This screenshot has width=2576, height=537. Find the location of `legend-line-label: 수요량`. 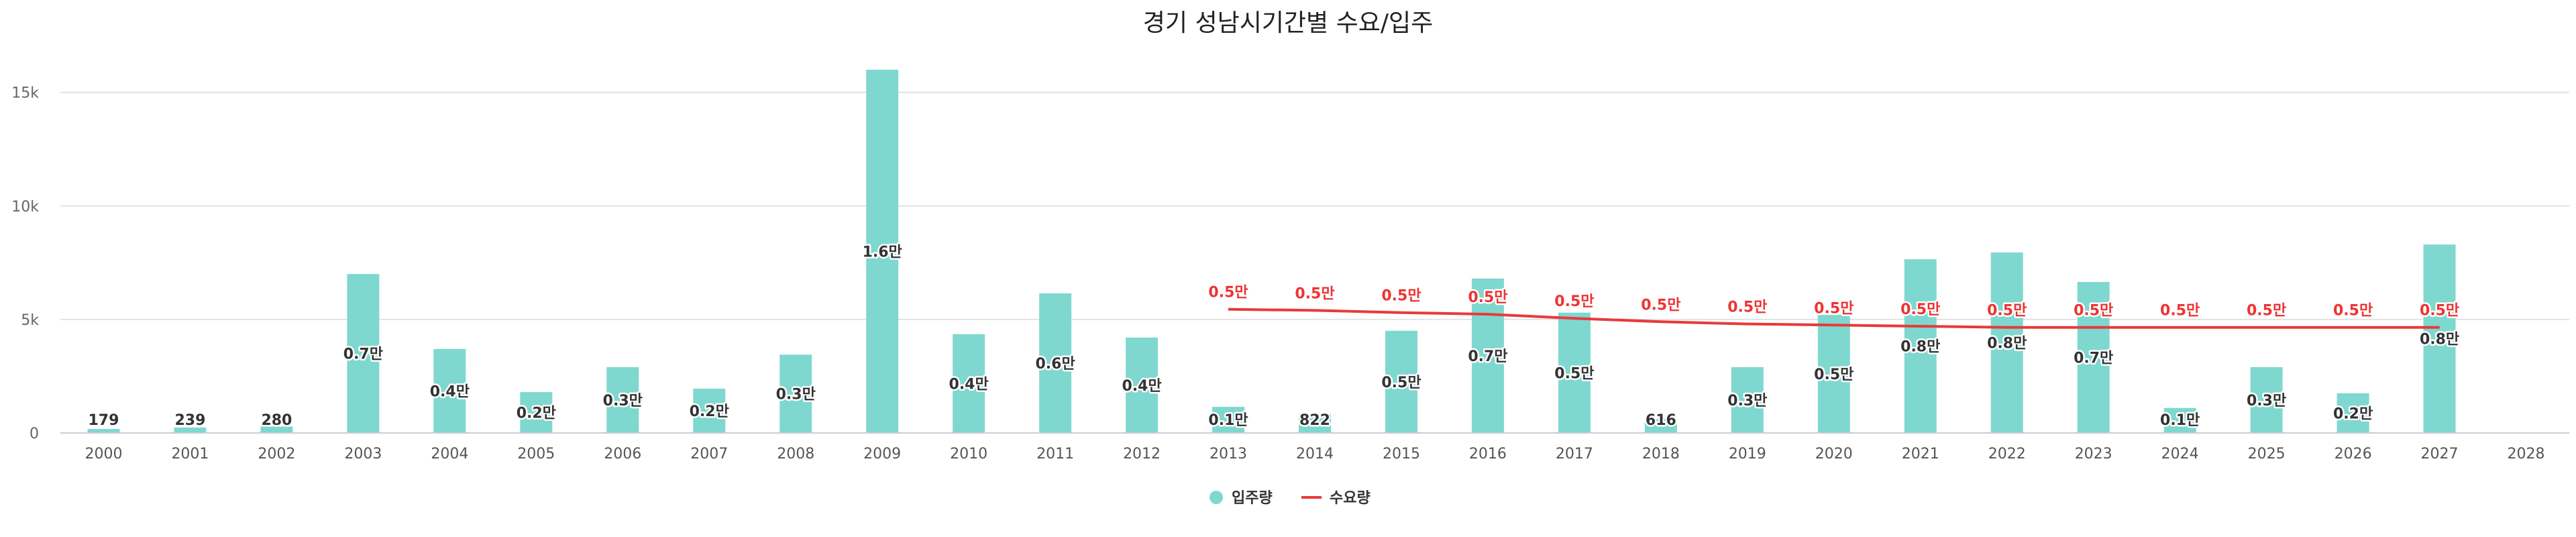

legend-line-label: 수요량 is located at coordinates (1350, 498).